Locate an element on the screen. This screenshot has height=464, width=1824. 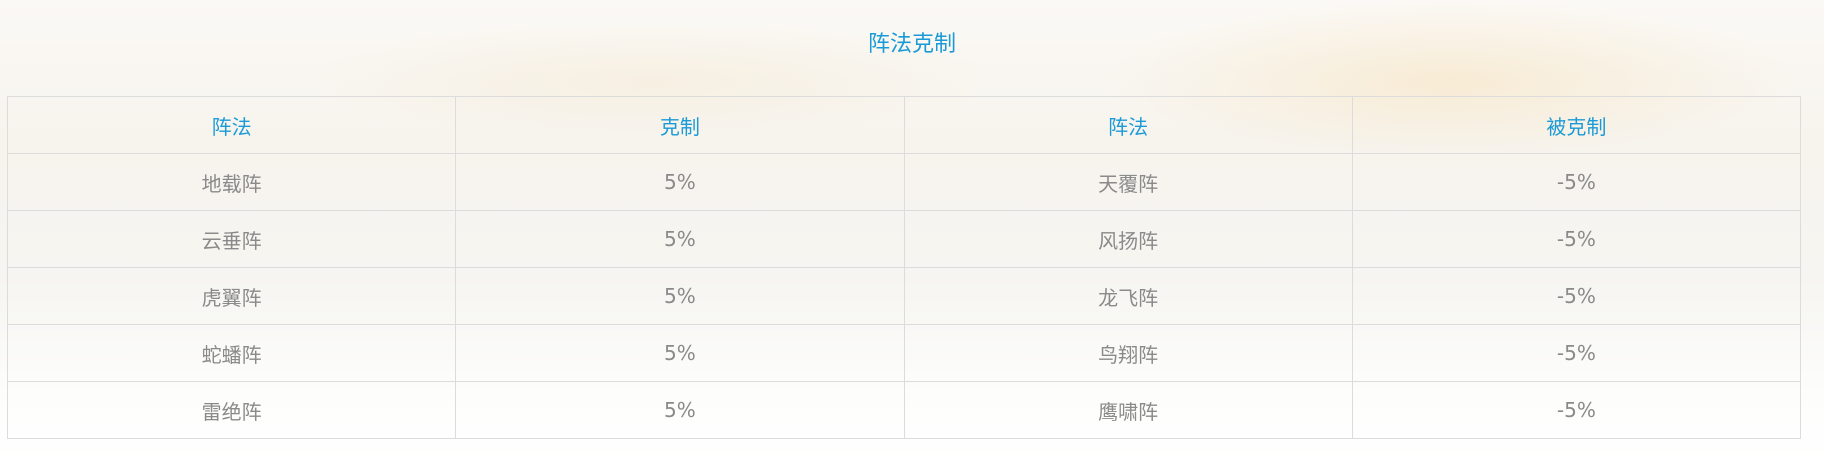
cell-formation-2: 鹰啸阵 is located at coordinates (1128, 410).